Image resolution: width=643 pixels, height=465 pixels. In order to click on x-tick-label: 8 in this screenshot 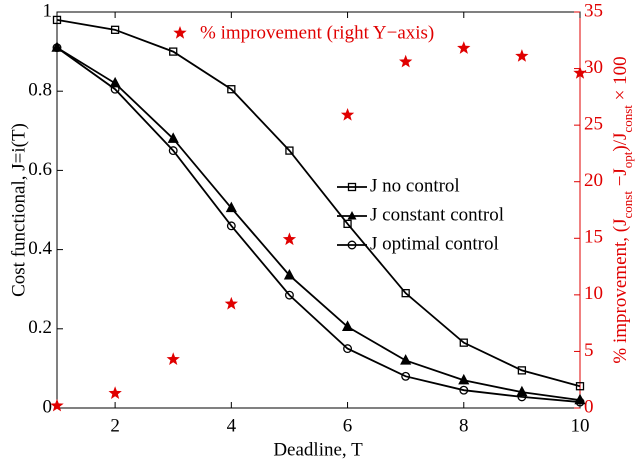, I will do `click(464, 425)`.